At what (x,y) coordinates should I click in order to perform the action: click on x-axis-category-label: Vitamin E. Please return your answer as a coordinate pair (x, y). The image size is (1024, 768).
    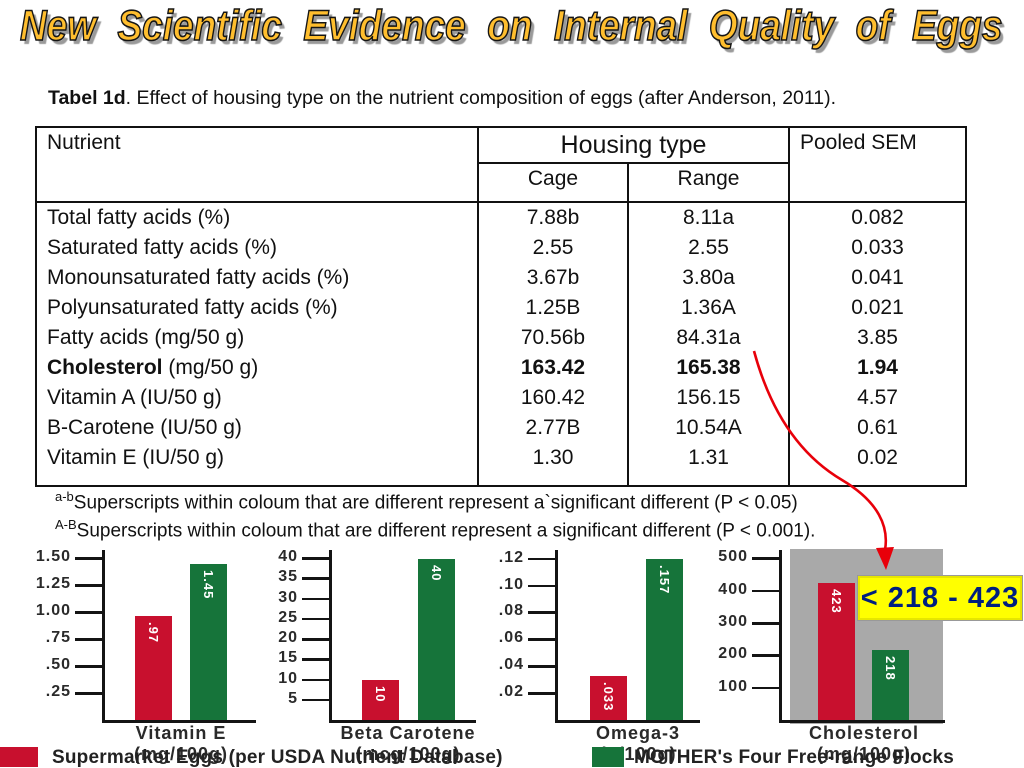
    Looking at the image, I should click on (181, 733).